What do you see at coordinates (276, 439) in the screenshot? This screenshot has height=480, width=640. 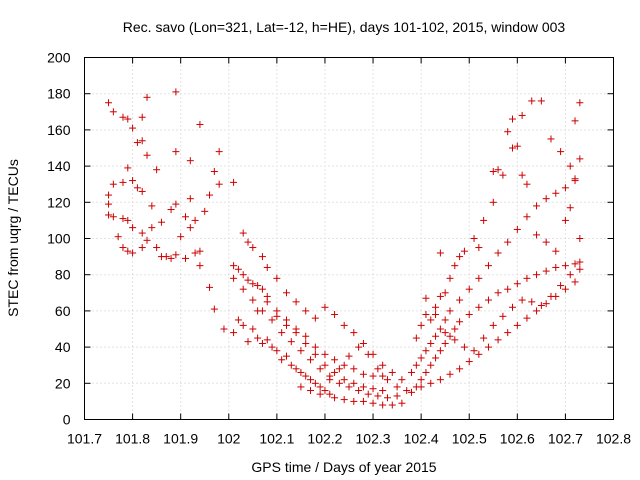 I see `x-tick-label: 102.1` at bounding box center [276, 439].